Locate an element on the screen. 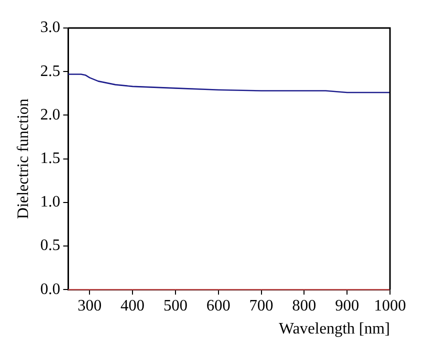  y-tick-label: 0.0 is located at coordinates (50, 289).